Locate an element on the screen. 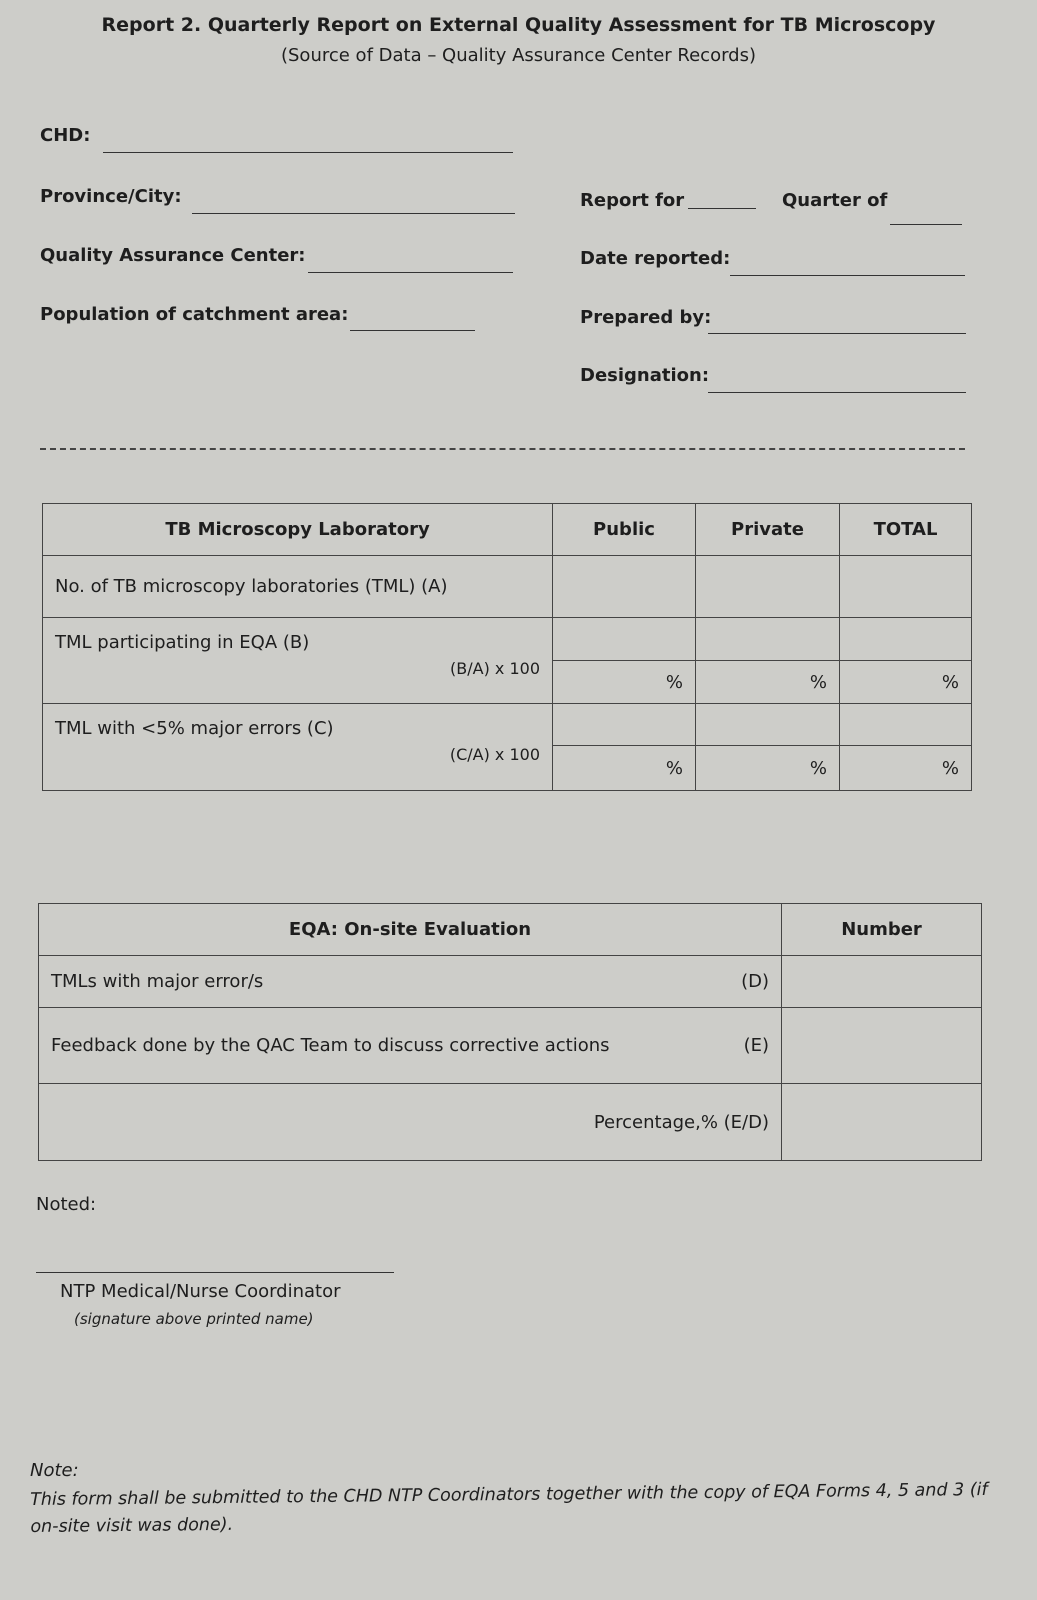  header-number: Number is located at coordinates (881, 929).